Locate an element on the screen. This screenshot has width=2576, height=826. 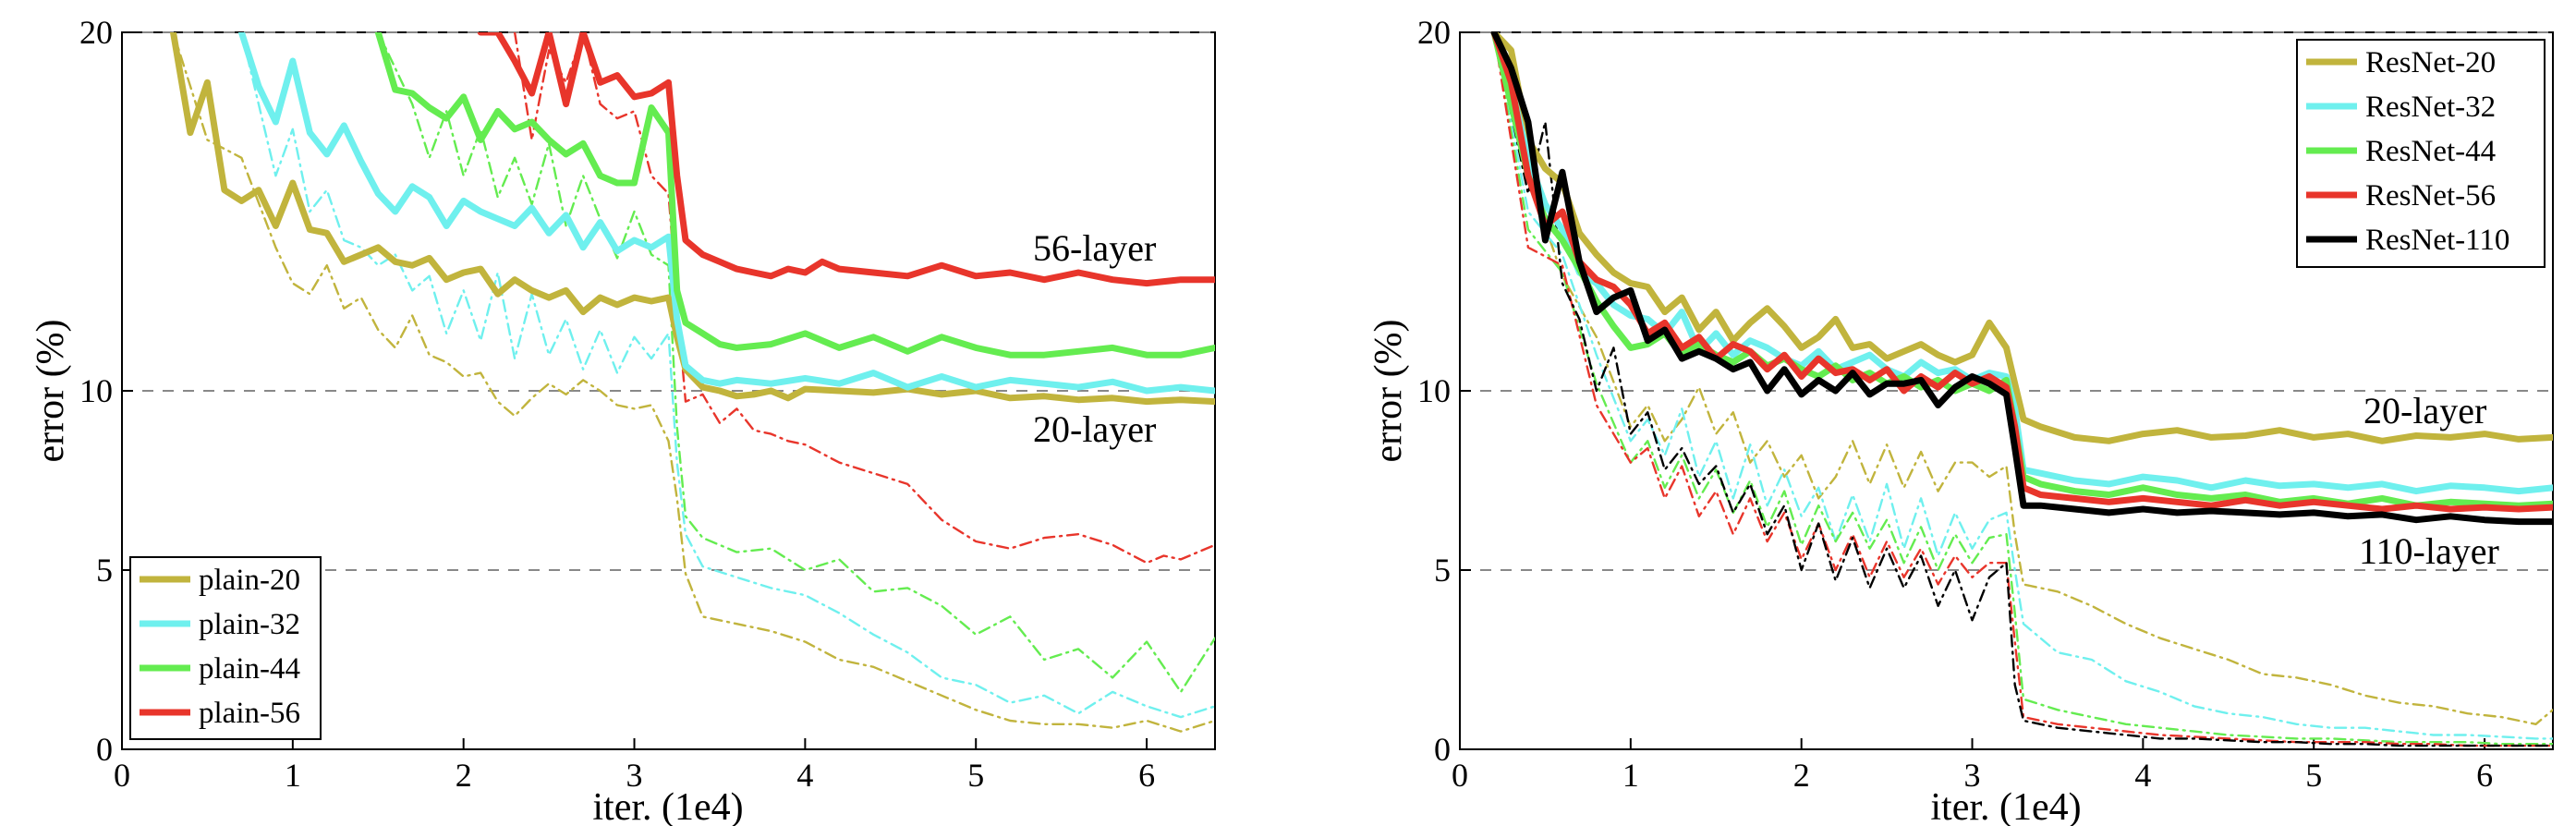
legend-label: ResNet-44 is located at coordinates (2430, 151).